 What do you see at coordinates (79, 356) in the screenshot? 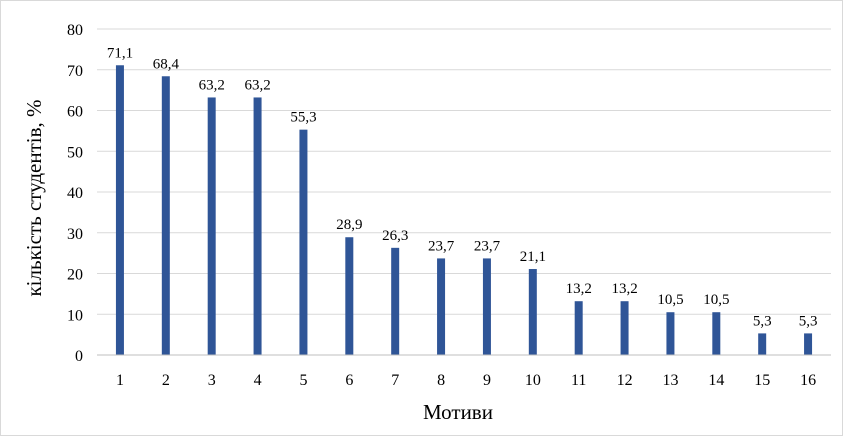
I see `y-tick-label: 0` at bounding box center [79, 356].